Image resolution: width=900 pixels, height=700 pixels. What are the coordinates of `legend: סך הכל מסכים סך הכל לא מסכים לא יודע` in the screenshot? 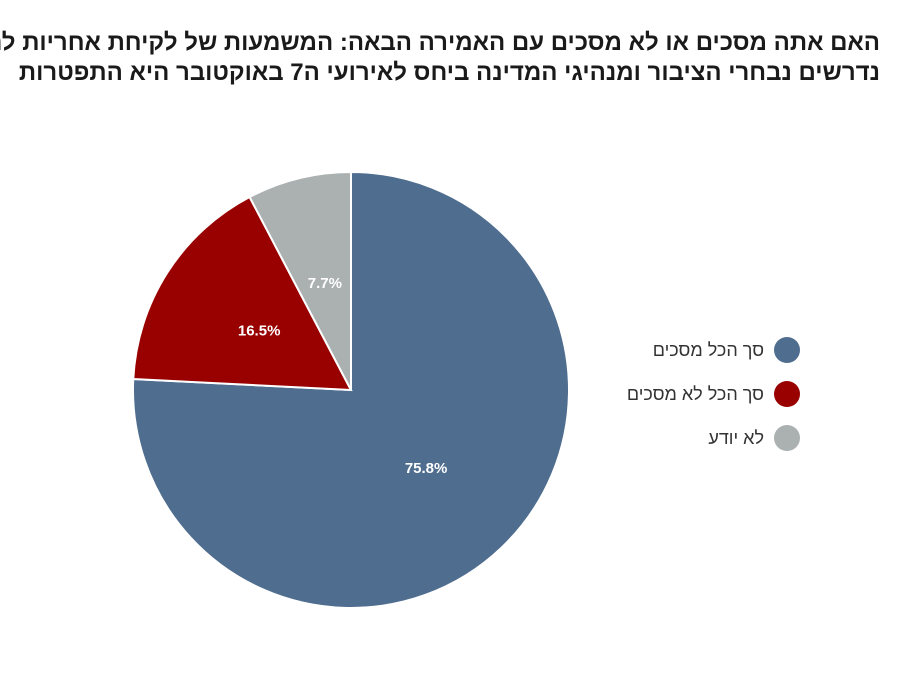 It's located at (680, 394).